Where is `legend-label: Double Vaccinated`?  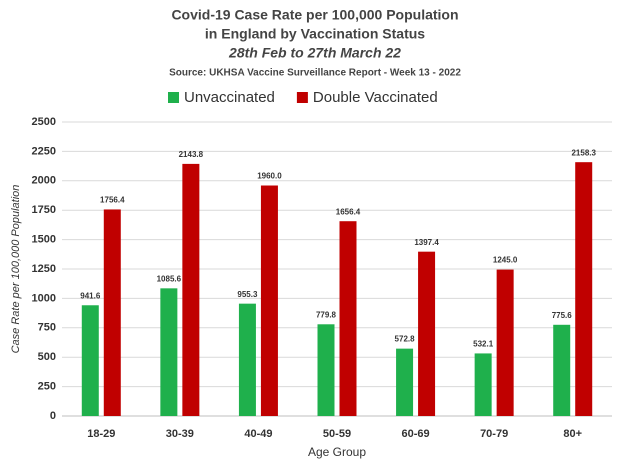
legend-label: Double Vaccinated is located at coordinates (375, 97).